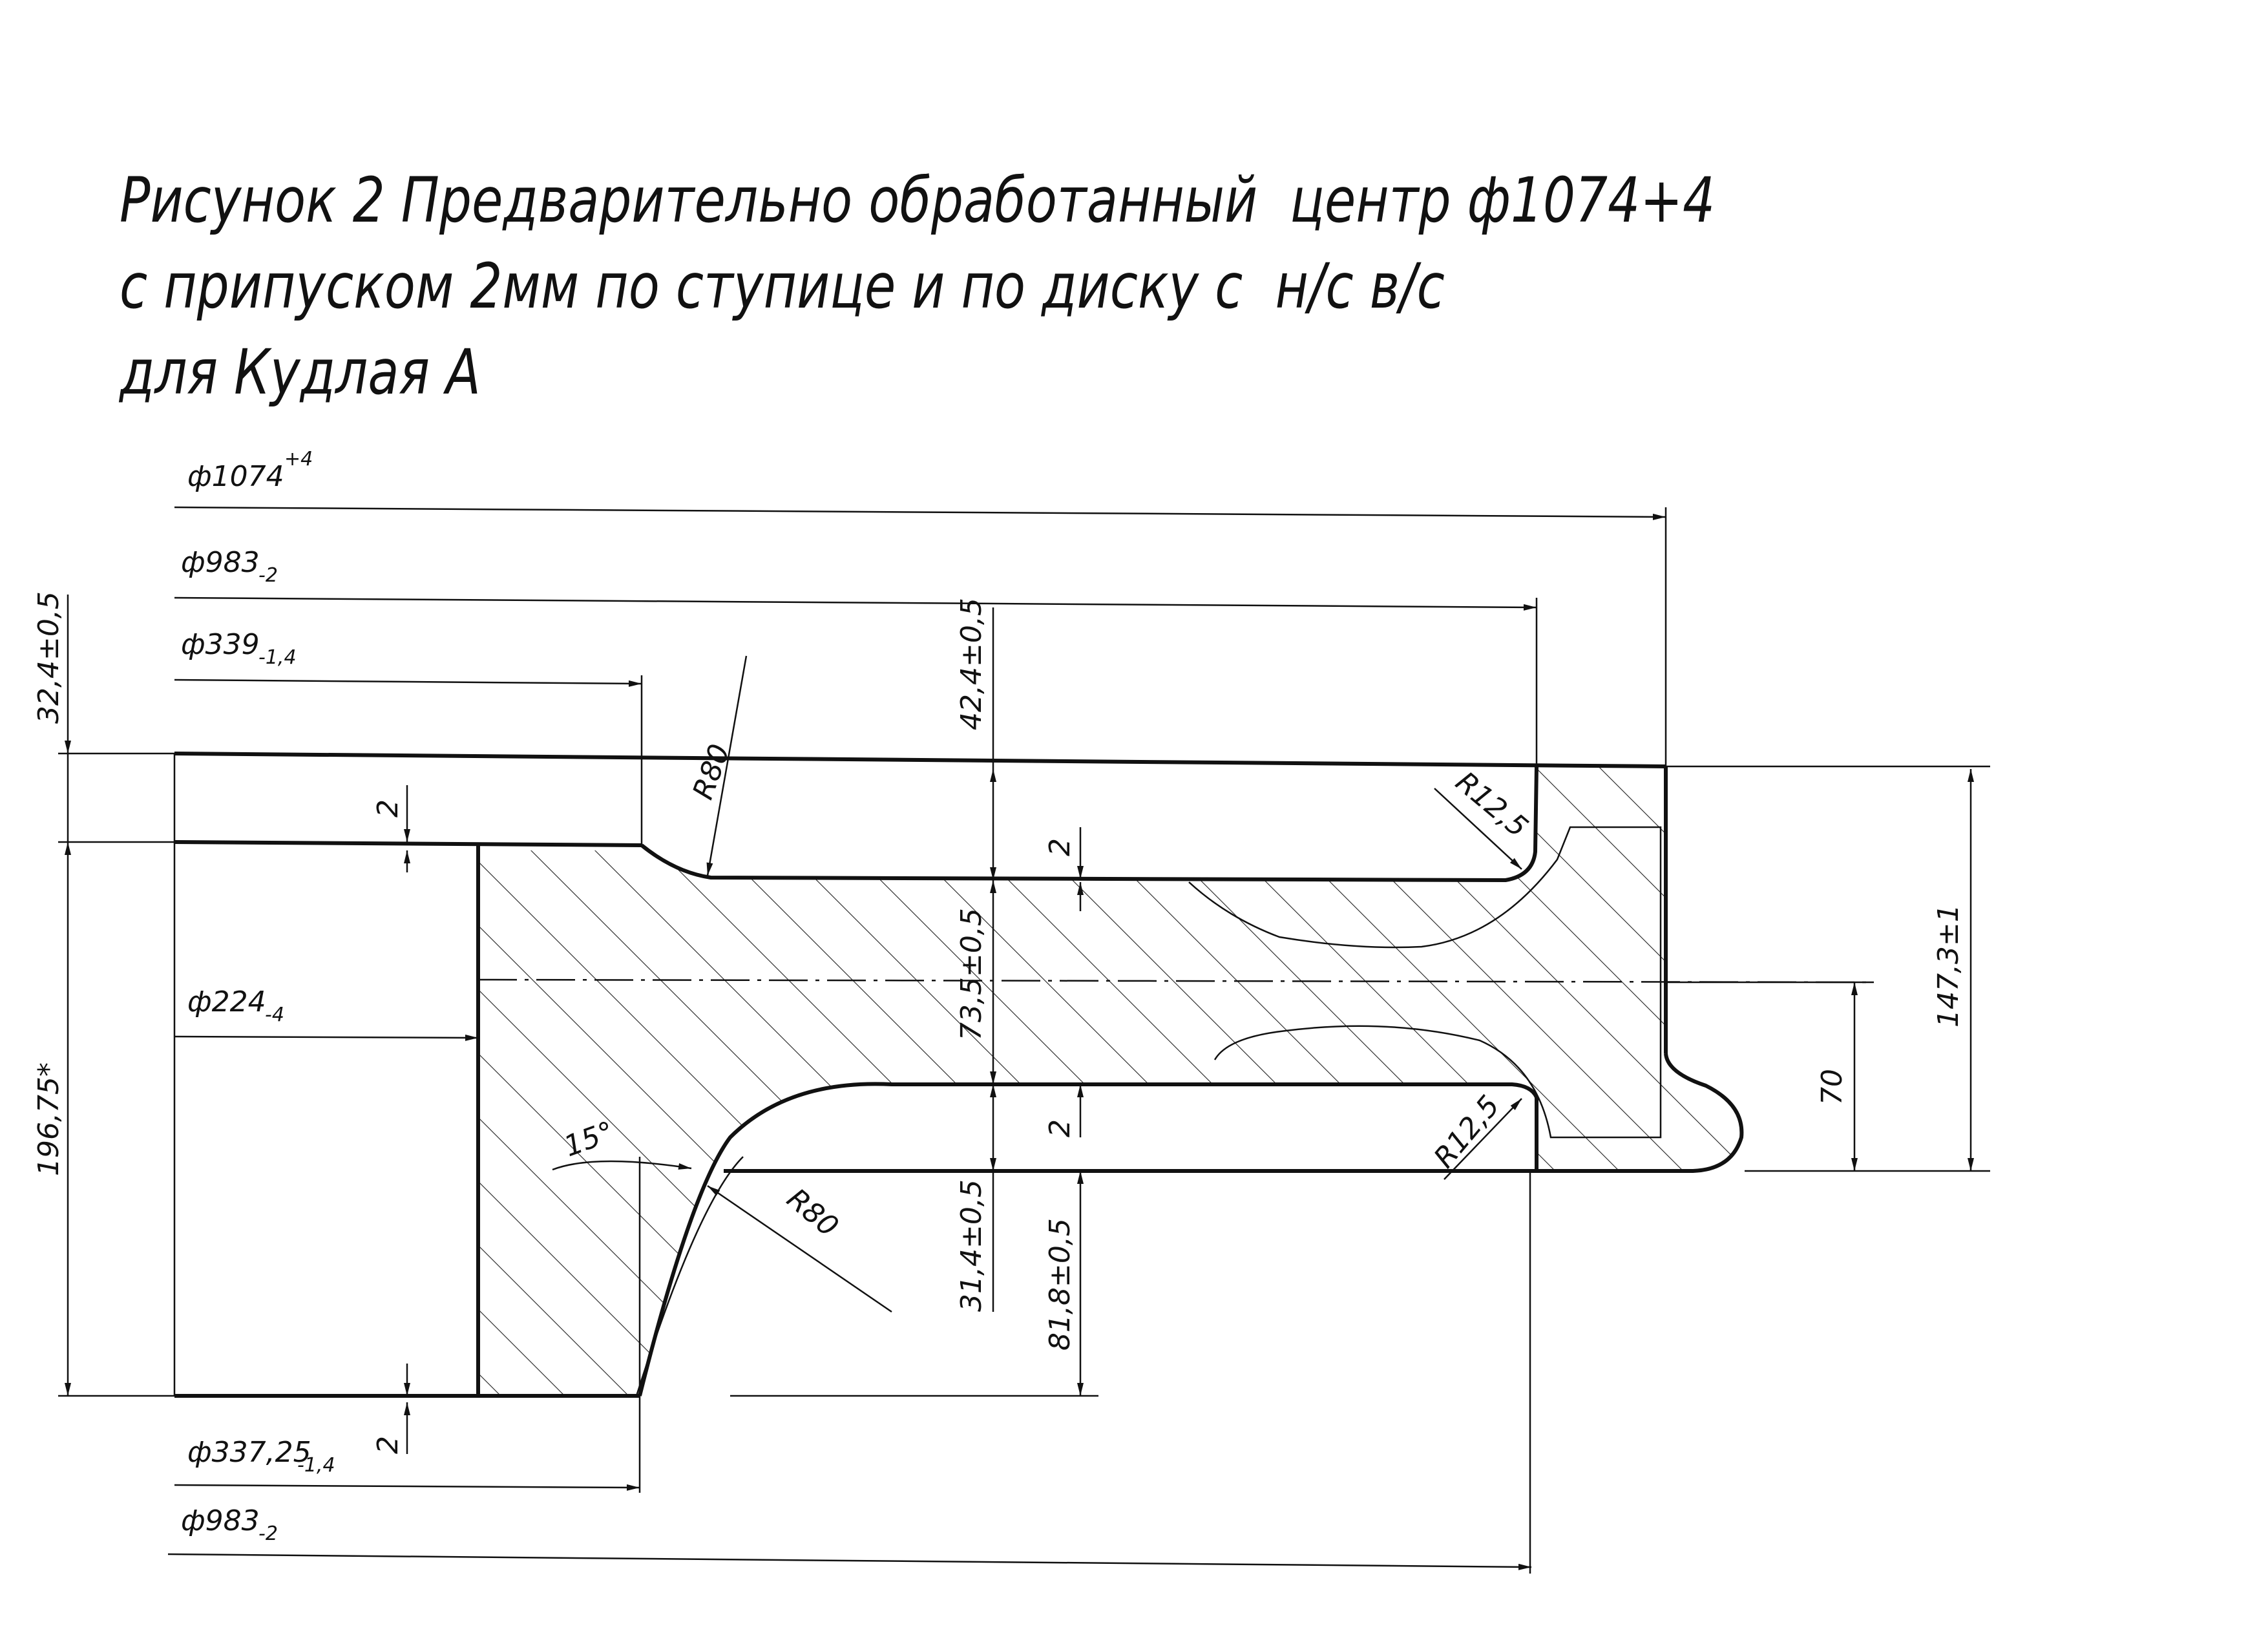 This screenshot has width=2268, height=1644. I want to click on label-d983-top-tol: -2, so click(268, 576).